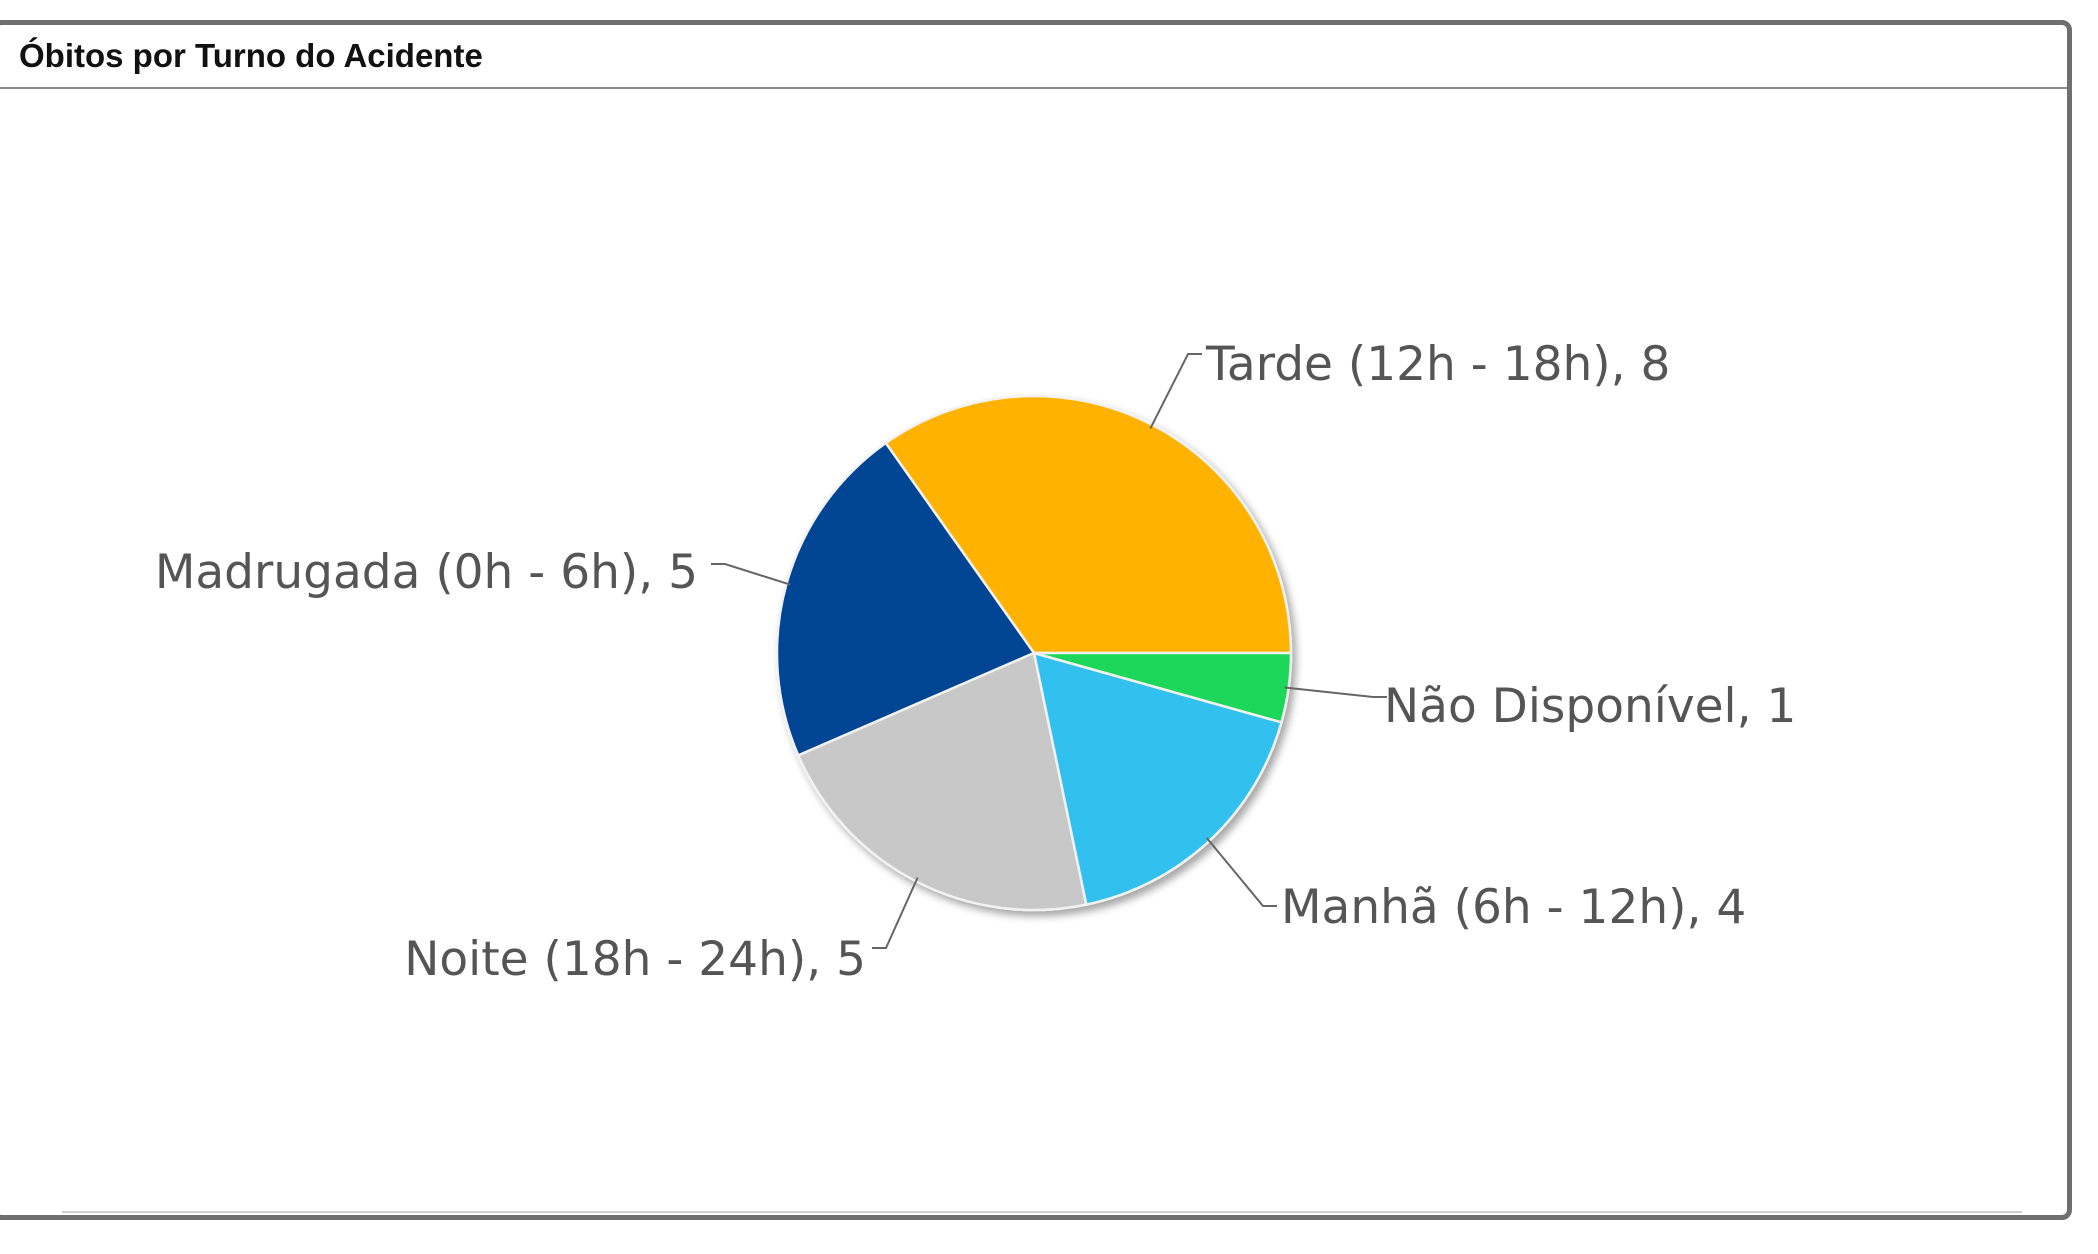 The image size is (2098, 1254). Describe the element at coordinates (1513, 907) in the screenshot. I see `pie-data-label-3: Manhã (6h - 12h), 4` at that location.